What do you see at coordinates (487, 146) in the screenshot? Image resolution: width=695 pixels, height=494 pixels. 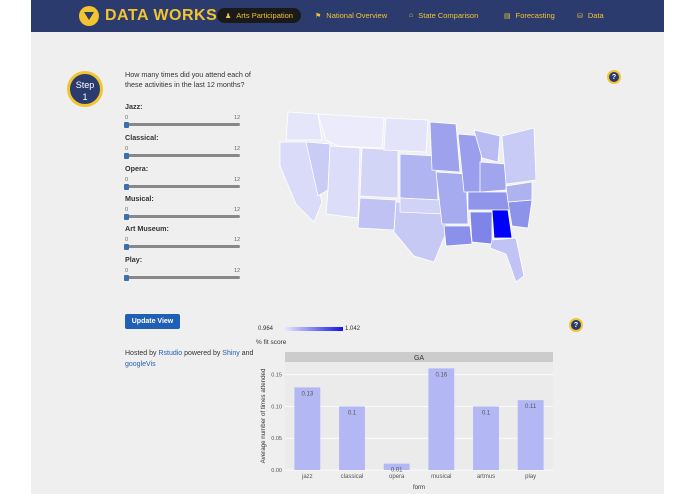 I see `map-state-michigan` at bounding box center [487, 146].